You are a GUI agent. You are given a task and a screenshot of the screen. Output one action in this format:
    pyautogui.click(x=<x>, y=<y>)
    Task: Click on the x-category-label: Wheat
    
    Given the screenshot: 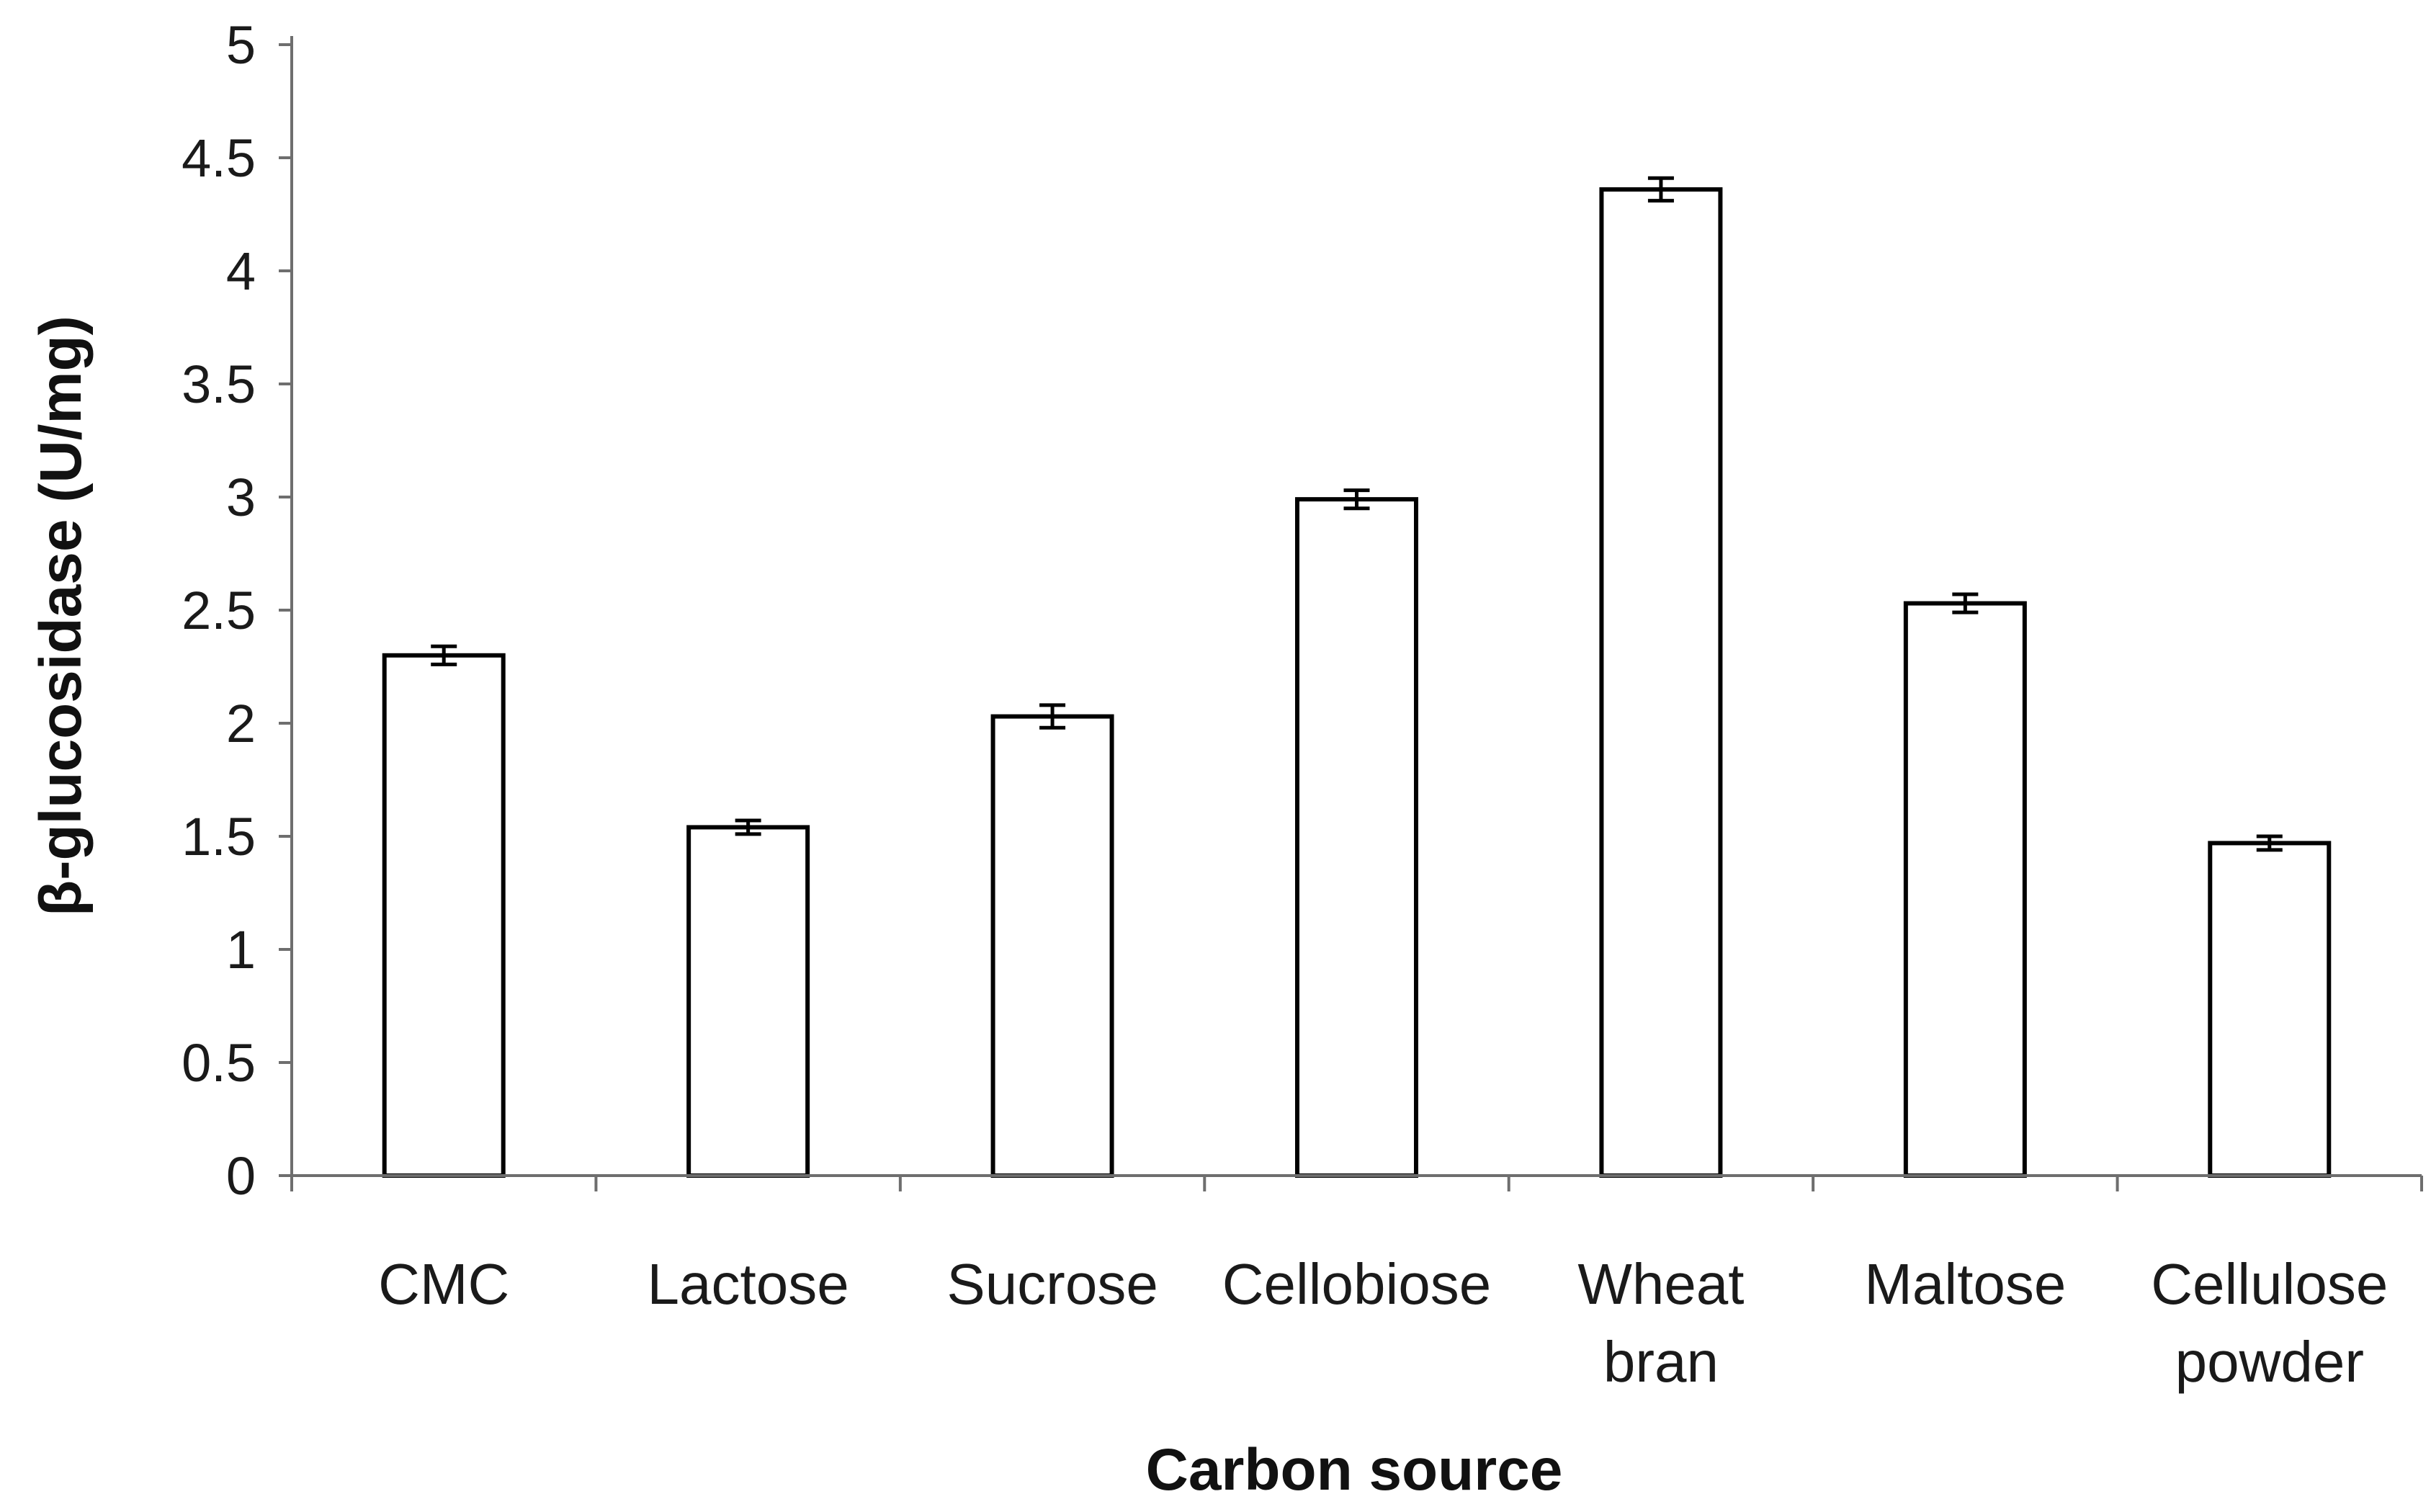 What is the action you would take?
    pyautogui.click(x=1660, y=1284)
    